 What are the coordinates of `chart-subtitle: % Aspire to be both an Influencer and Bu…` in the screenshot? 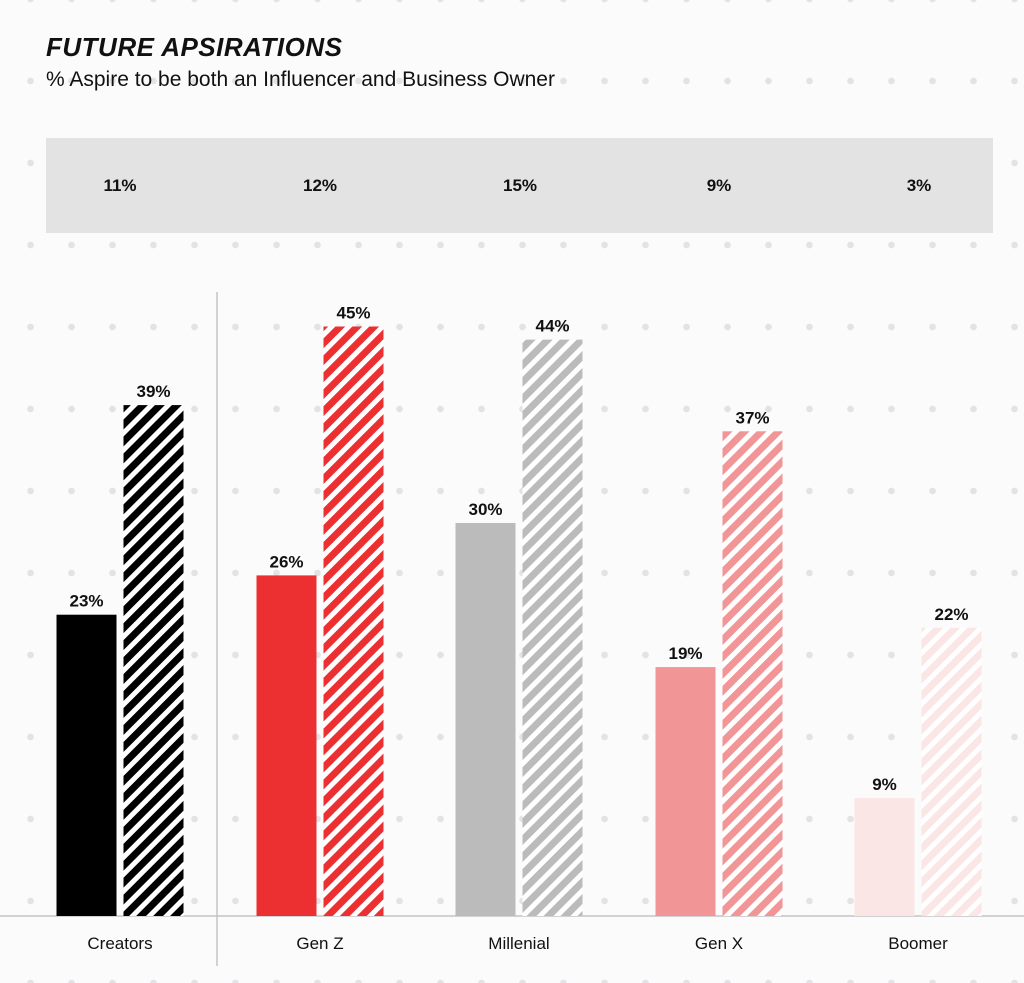 It's located at (300, 79).